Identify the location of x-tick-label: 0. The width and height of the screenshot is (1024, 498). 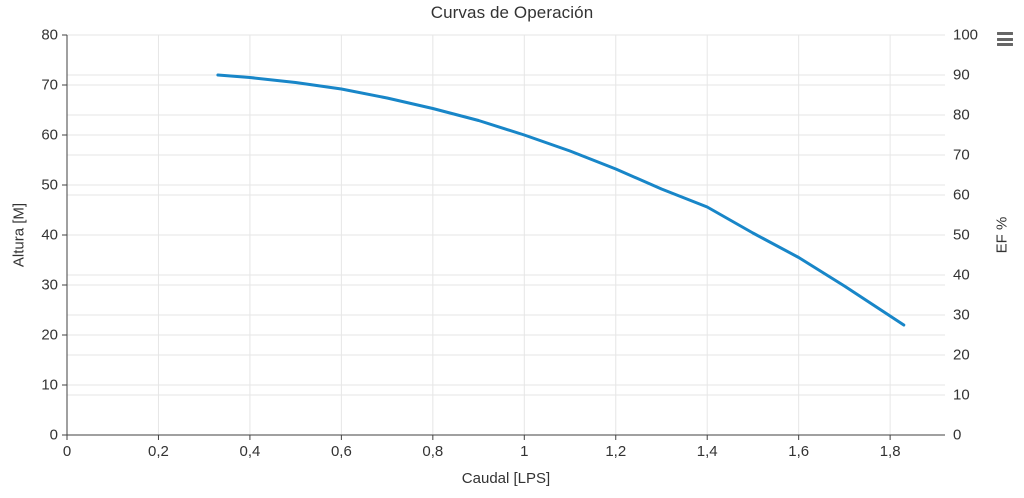
(67, 451).